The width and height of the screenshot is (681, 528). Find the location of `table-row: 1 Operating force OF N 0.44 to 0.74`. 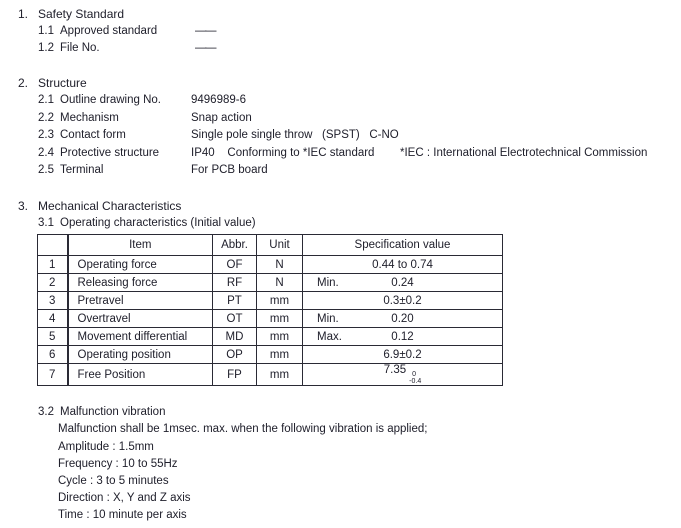

table-row: 1 Operating force OF N 0.44 to 0.74 is located at coordinates (270, 264).